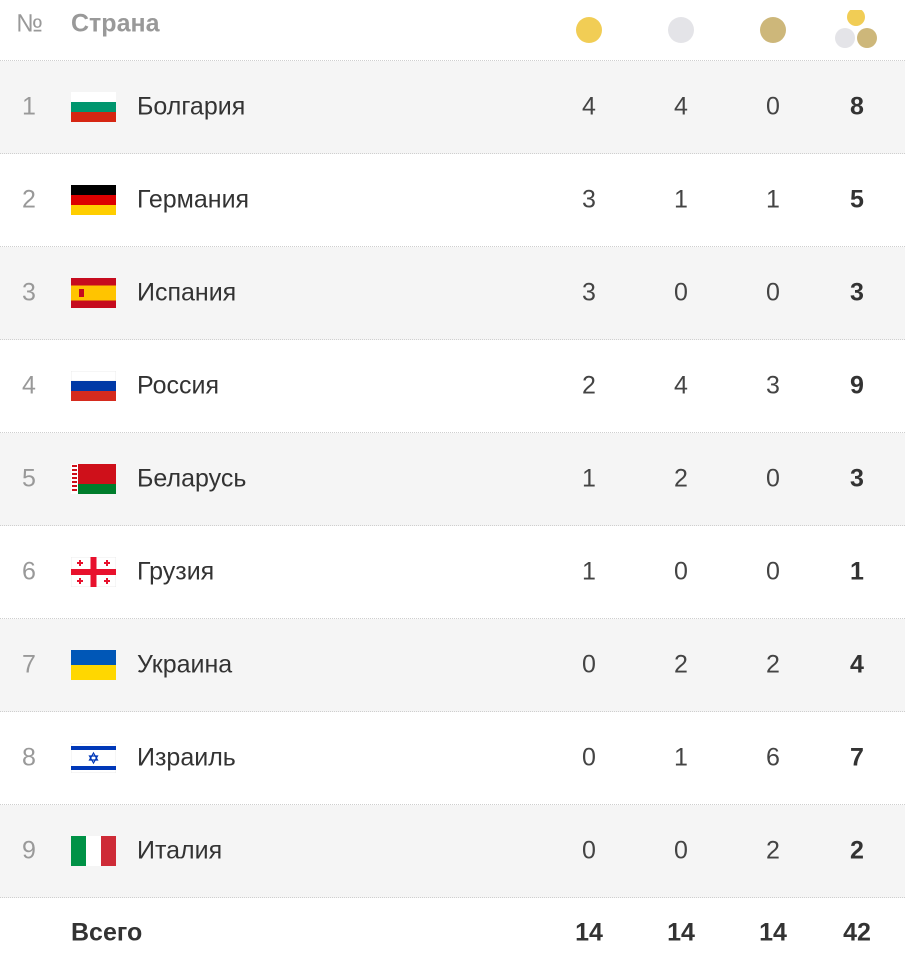 The height and width of the screenshot is (967, 905). What do you see at coordinates (452, 60) in the screenshot?
I see `header-divider` at bounding box center [452, 60].